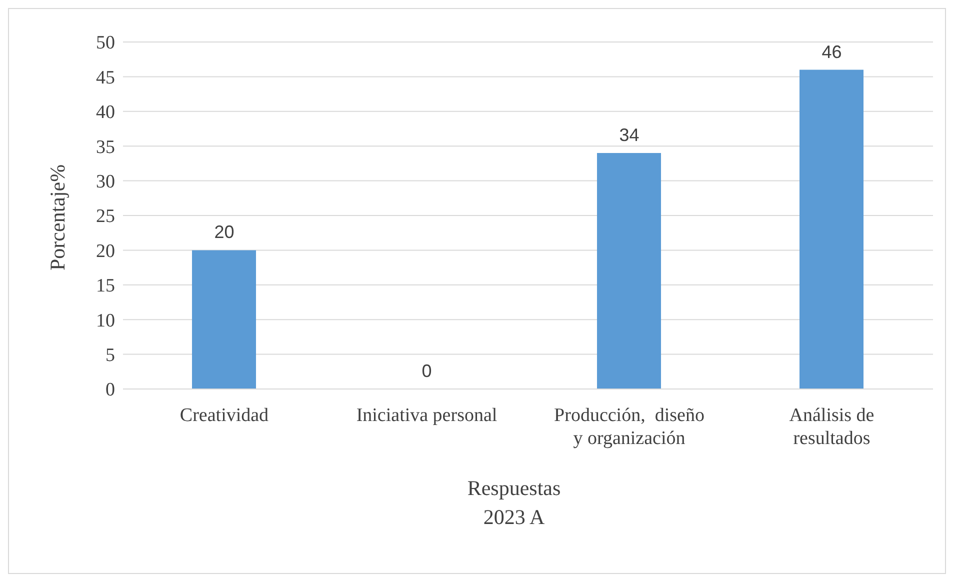  What do you see at coordinates (110, 390) in the screenshot?
I see `y-tick-label: 0` at bounding box center [110, 390].